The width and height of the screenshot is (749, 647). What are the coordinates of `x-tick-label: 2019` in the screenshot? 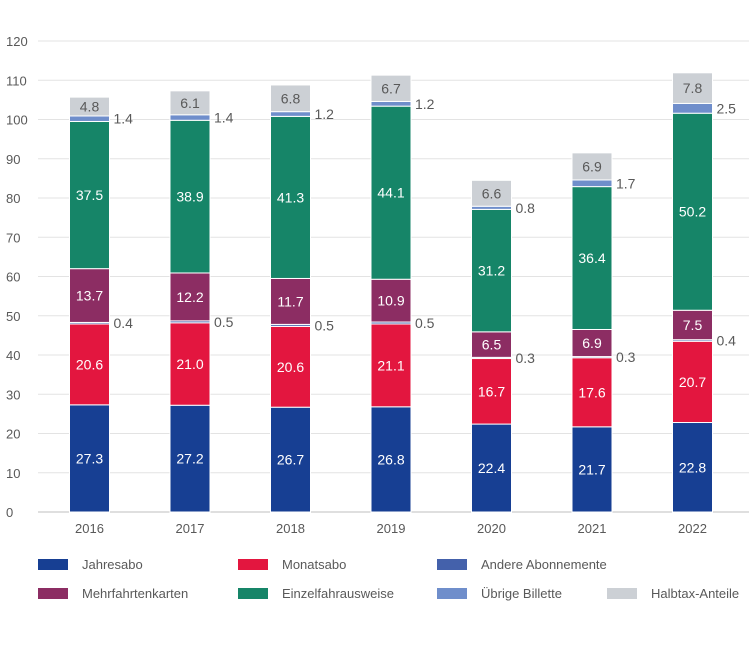 It's located at (391, 528).